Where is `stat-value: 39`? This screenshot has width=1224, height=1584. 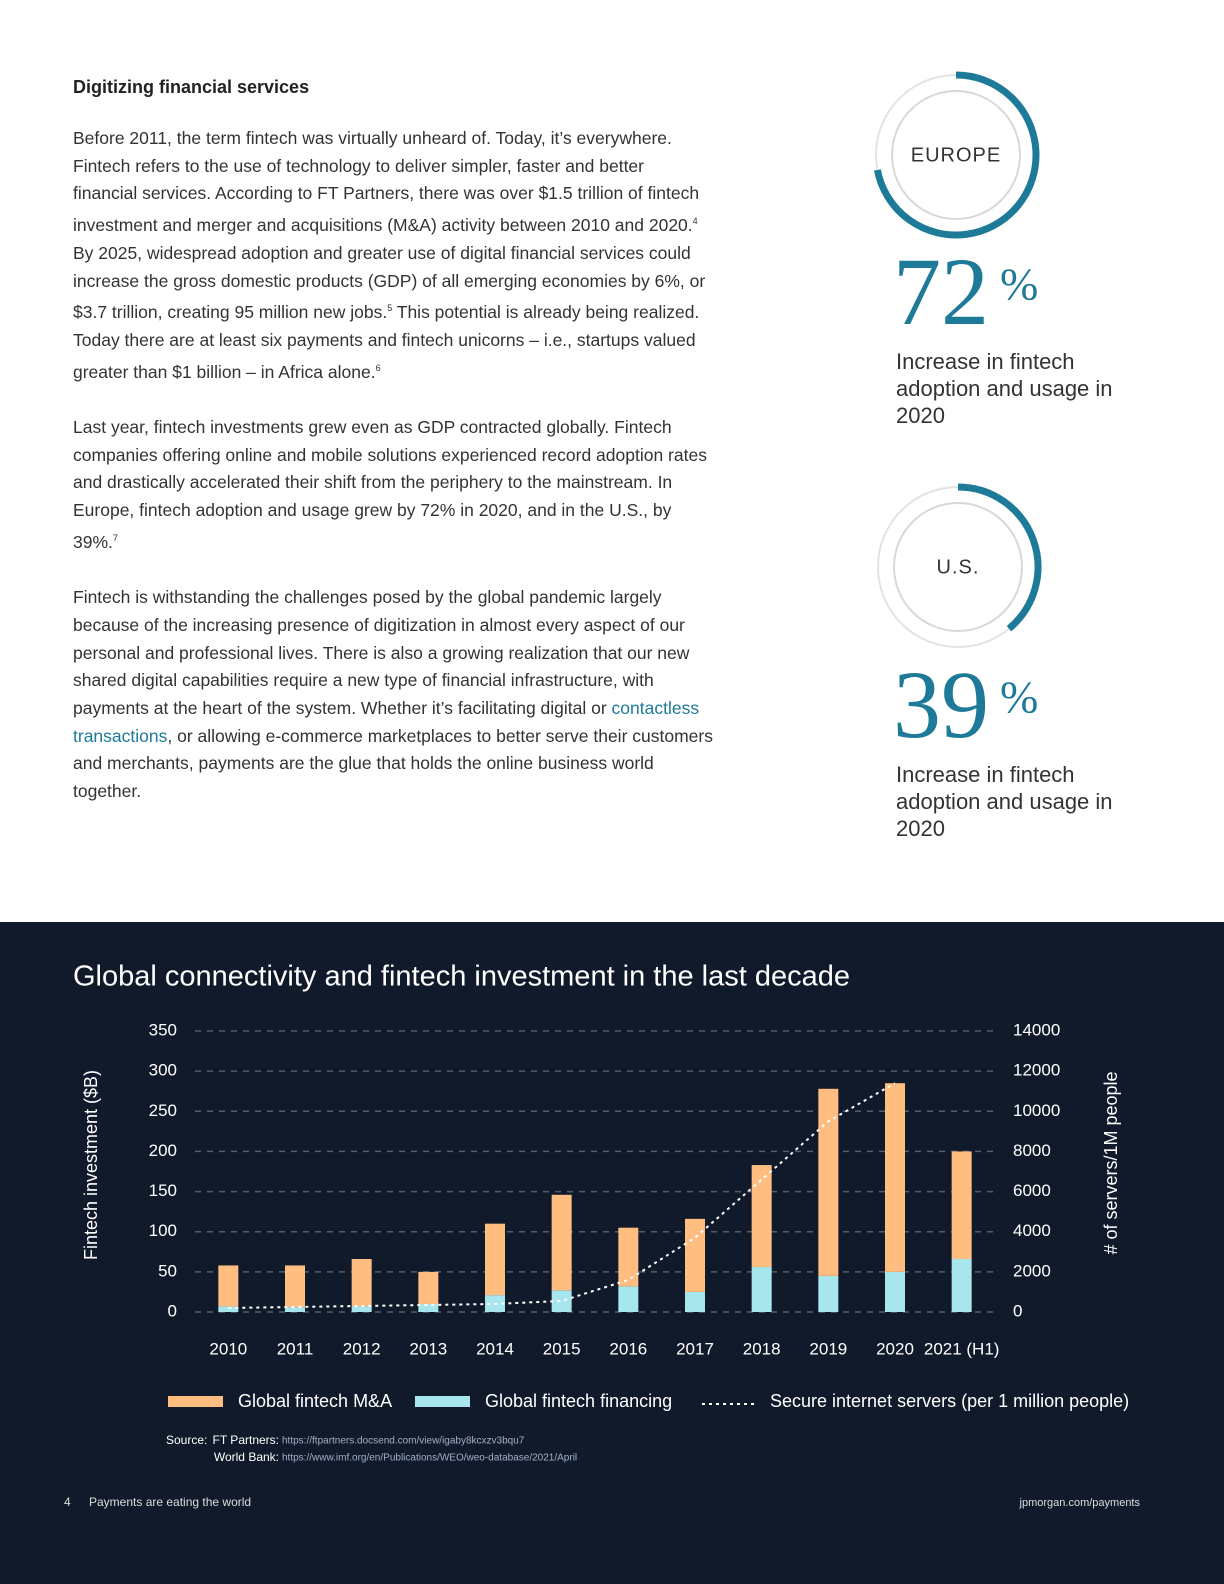
stat-value: 39 is located at coordinates (941, 704).